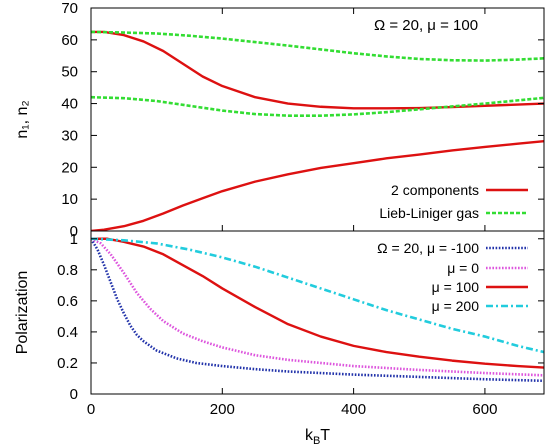 Image resolution: width=547 pixels, height=448 pixels. Describe the element at coordinates (67, 363) in the screenshot. I see `bottom-ytick-label-1: 0.2` at that location.